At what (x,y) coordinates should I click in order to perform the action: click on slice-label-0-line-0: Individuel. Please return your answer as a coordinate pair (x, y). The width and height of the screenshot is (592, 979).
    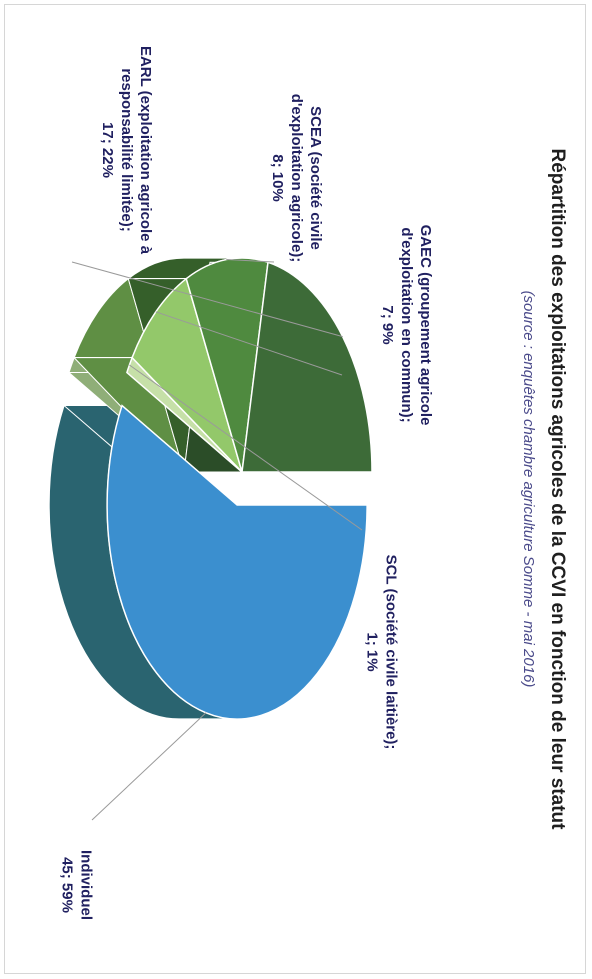
    Looking at the image, I should click on (86, 885).